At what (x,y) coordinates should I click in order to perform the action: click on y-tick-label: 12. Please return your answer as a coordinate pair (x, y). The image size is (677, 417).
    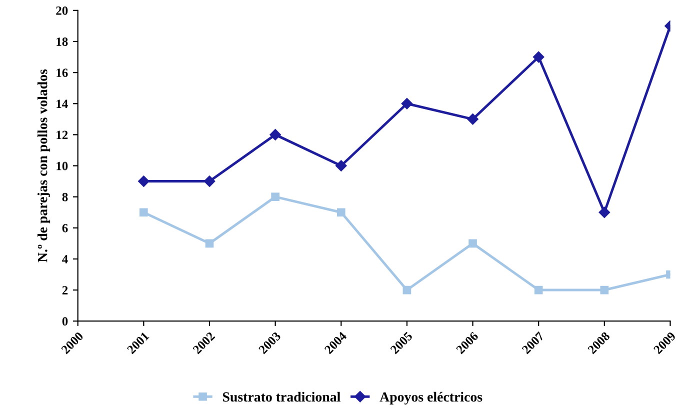
    Looking at the image, I should click on (62, 135).